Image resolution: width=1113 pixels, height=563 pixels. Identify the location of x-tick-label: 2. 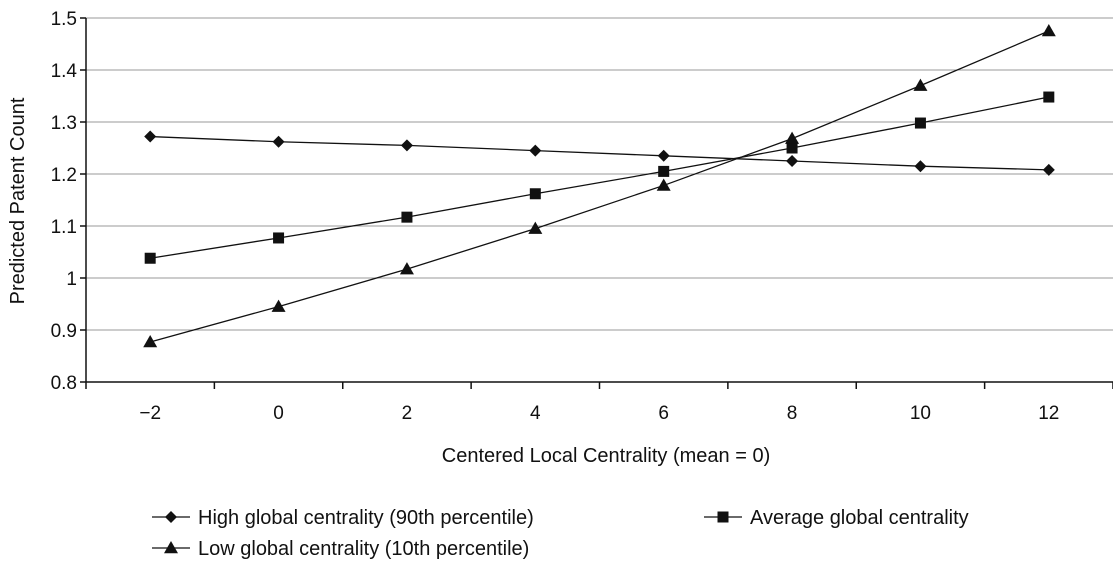
(407, 413).